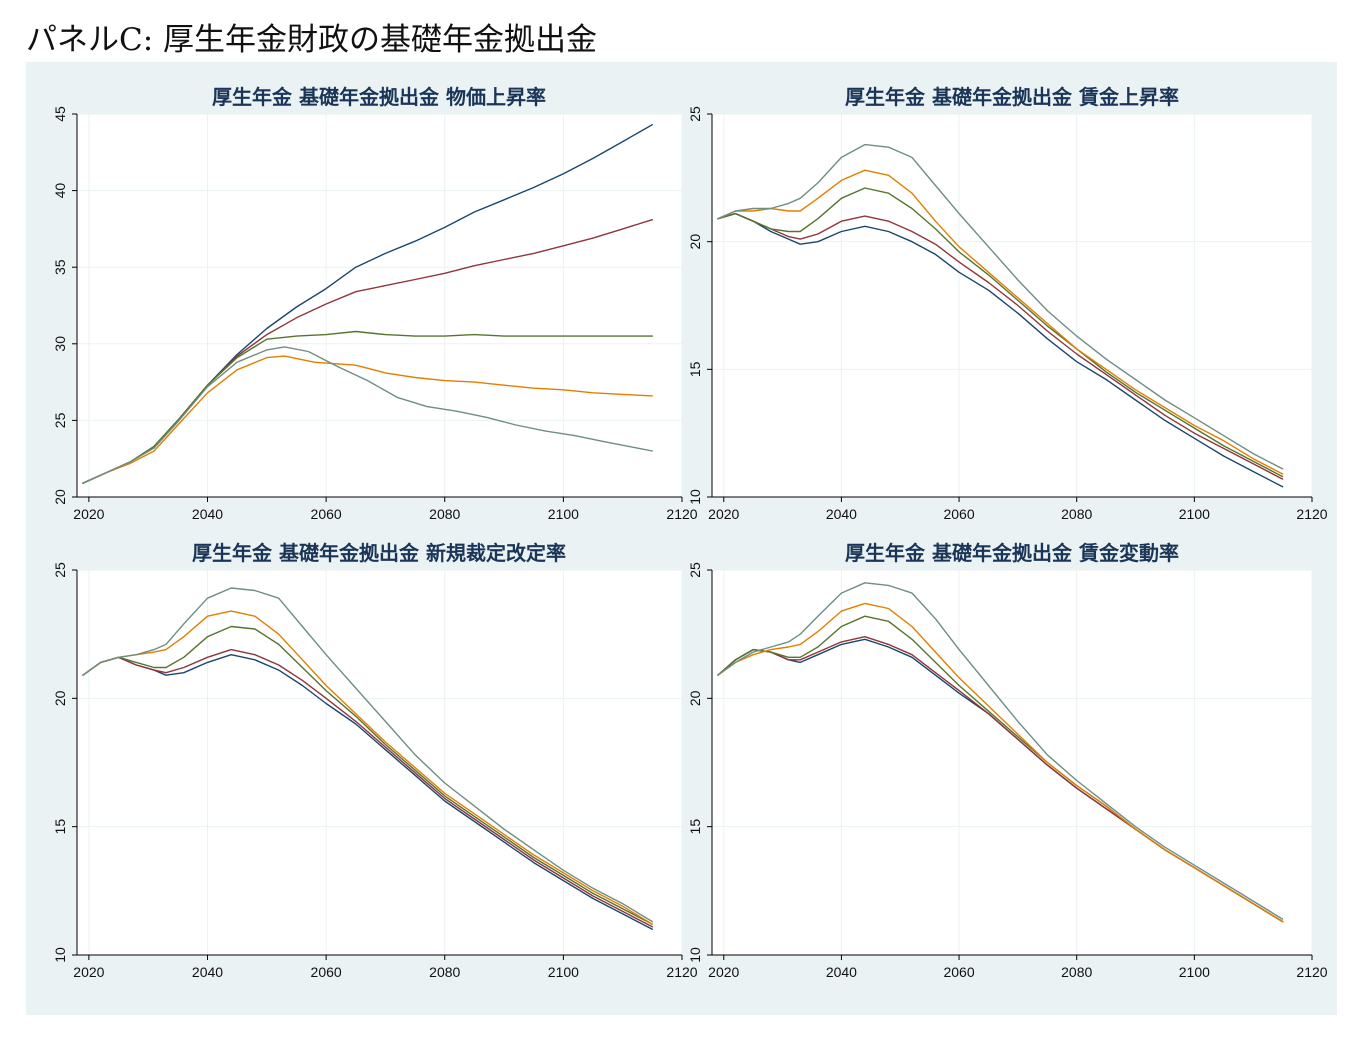 The height and width of the screenshot is (1037, 1361). Describe the element at coordinates (312, 40) in the screenshot. I see `page-title: パネルC: 厚生年金財政の基礎年金拠出金` at that location.